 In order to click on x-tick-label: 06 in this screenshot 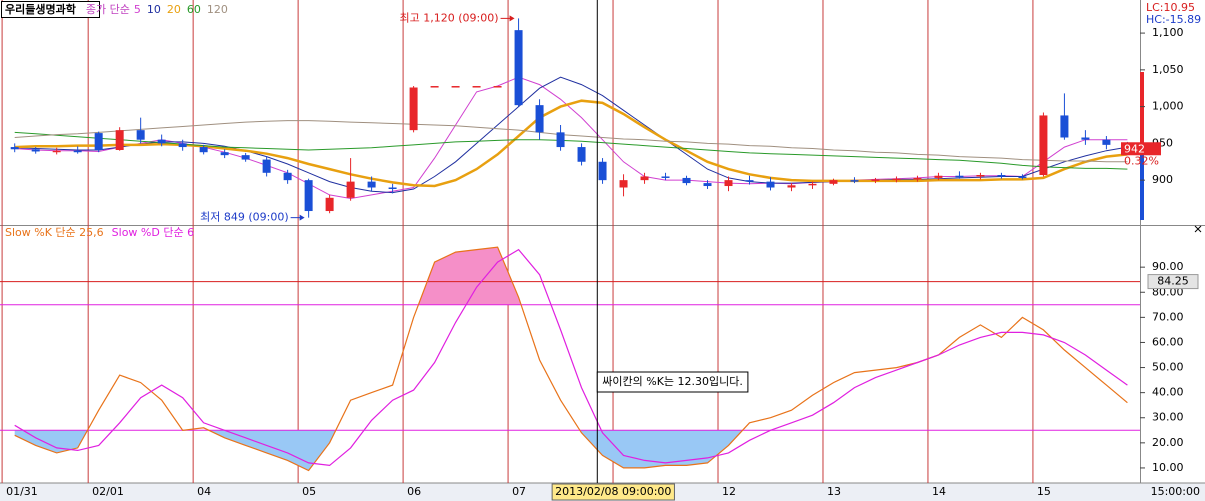, I will do `click(414, 491)`.